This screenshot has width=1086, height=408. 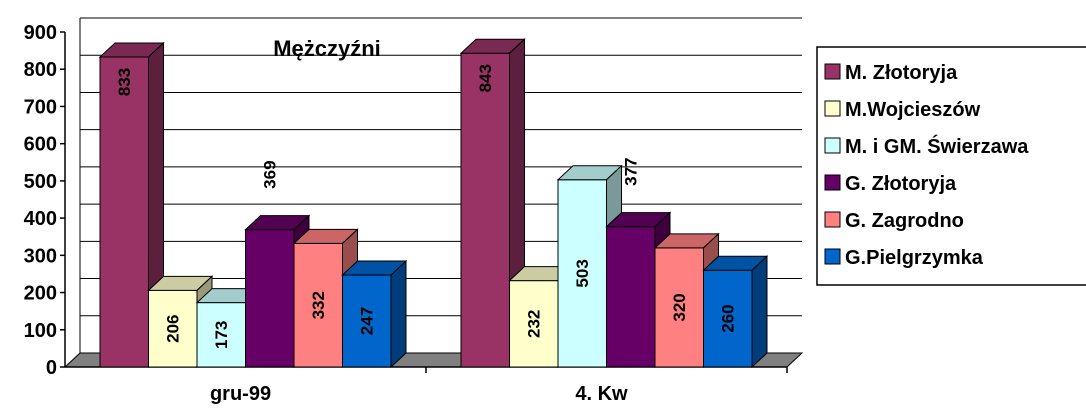 What do you see at coordinates (914, 258) in the screenshot?
I see `legend-label: G.Pielgrzymka` at bounding box center [914, 258].